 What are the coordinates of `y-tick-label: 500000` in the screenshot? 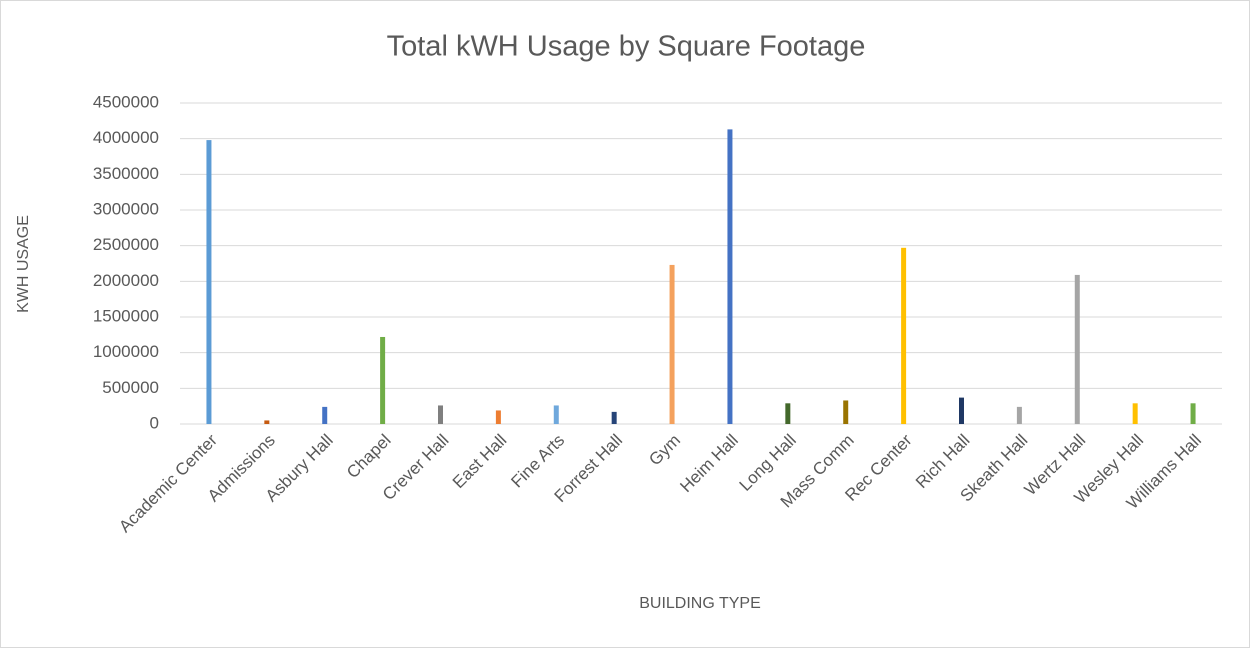 It's located at (130, 387).